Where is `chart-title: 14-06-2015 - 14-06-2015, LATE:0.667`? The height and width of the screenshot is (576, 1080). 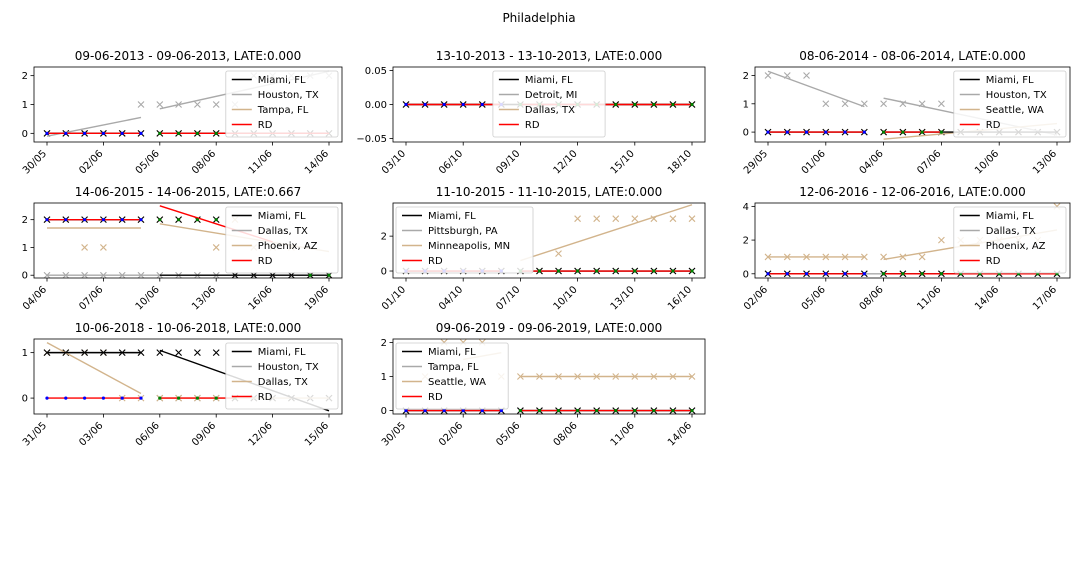
chart-title: 14-06-2015 - 14-06-2015, LATE:0.667 is located at coordinates (188, 192).